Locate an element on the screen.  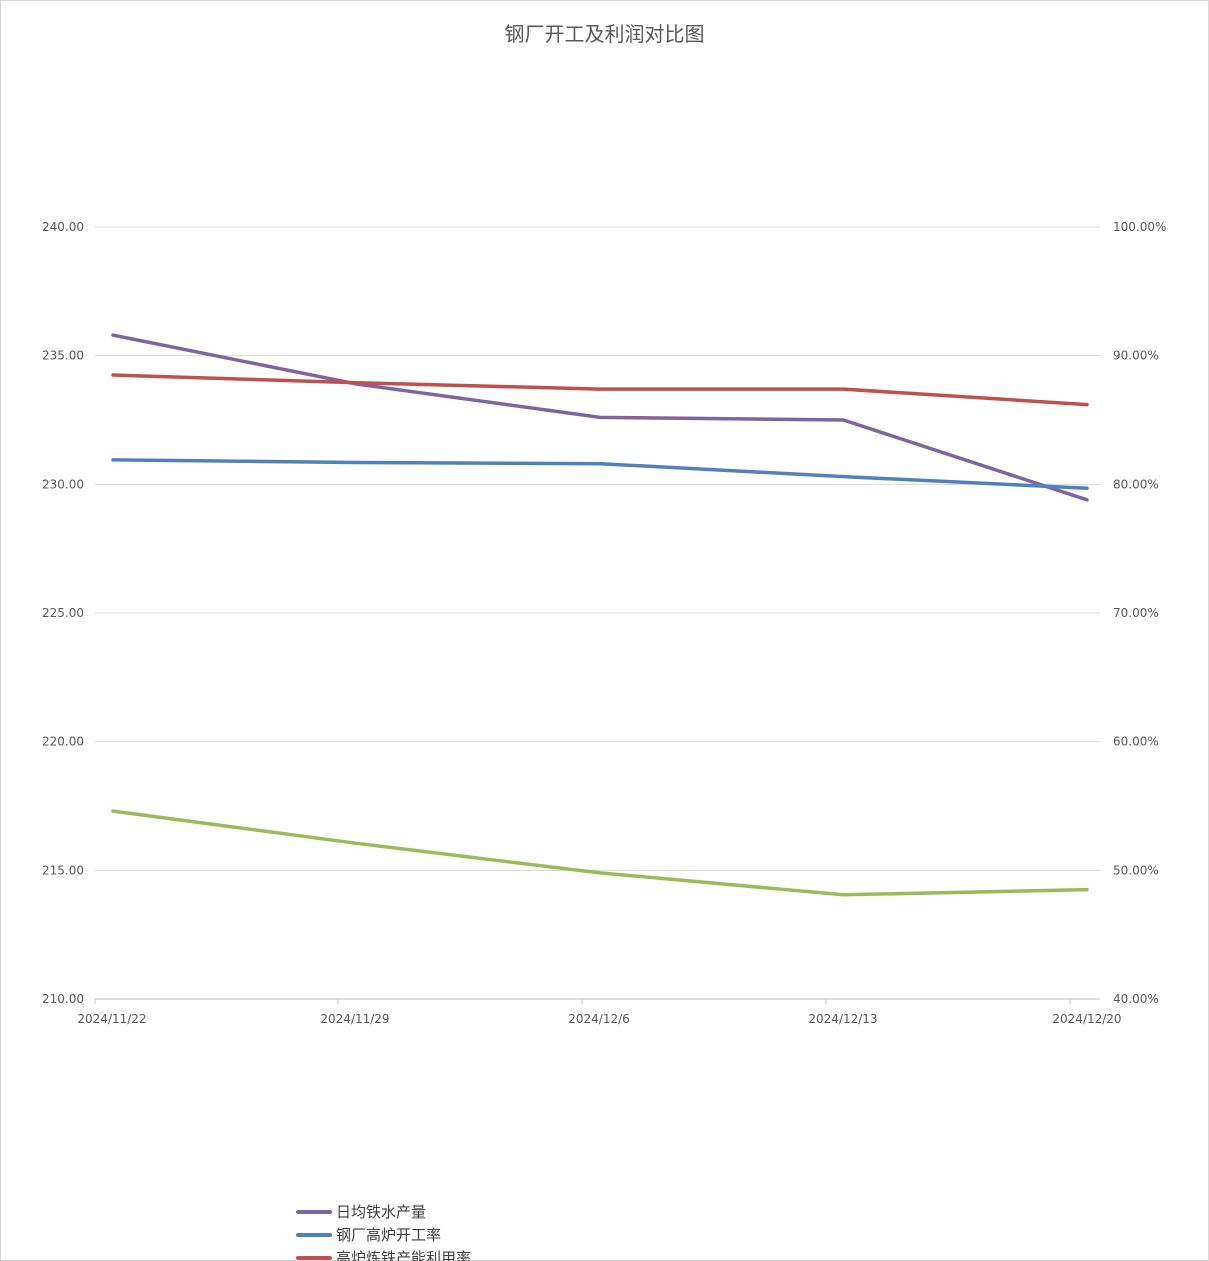
y-right-tick-label: 80.00% is located at coordinates (1136, 484).